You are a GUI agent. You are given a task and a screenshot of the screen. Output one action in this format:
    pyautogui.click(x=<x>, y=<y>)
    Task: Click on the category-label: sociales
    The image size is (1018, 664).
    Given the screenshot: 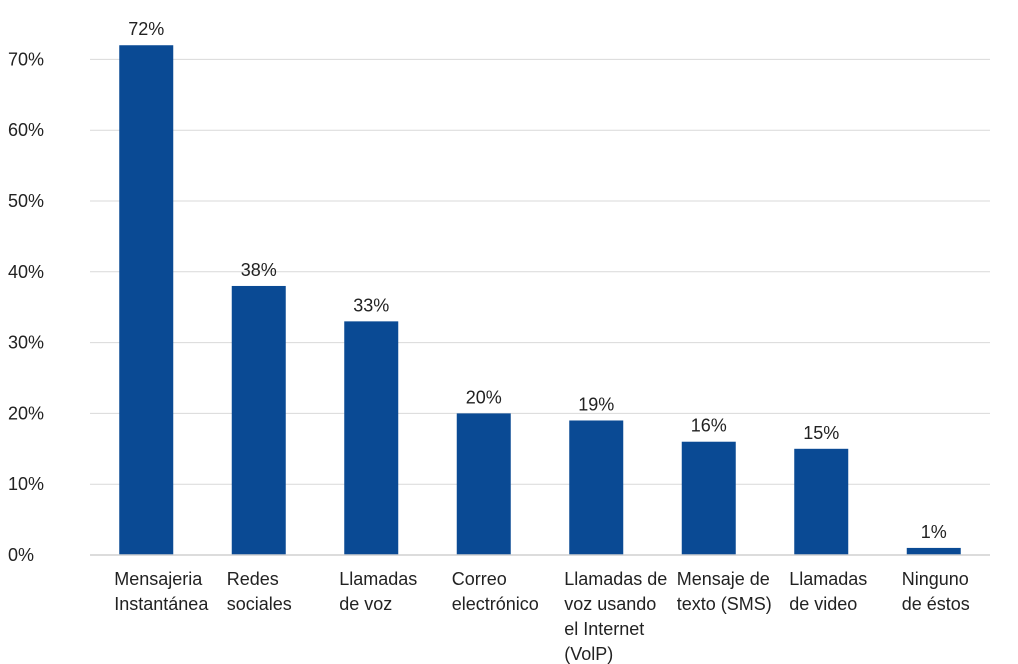 What is the action you would take?
    pyautogui.click(x=259, y=604)
    